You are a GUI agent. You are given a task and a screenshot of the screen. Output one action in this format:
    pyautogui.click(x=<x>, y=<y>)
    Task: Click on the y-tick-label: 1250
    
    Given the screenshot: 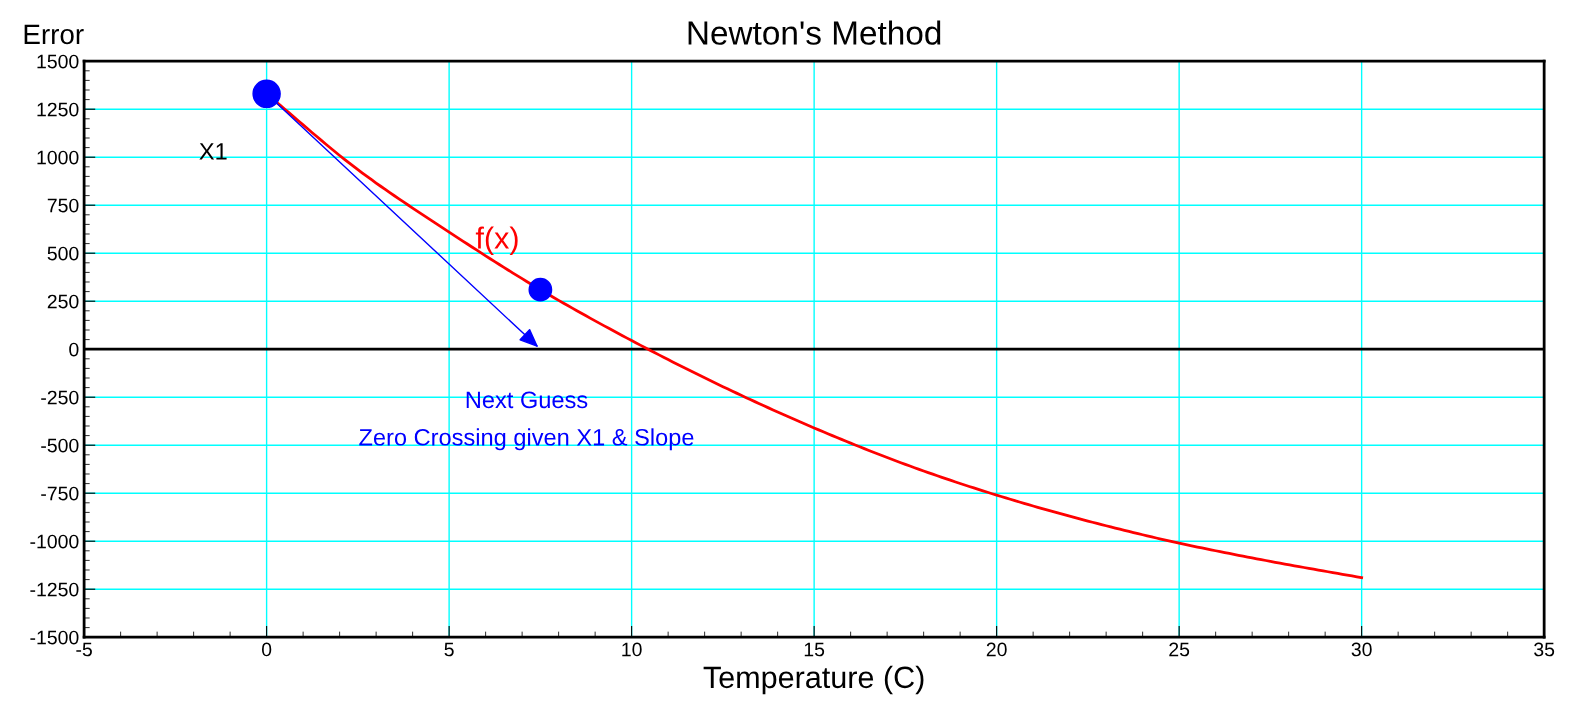 What is the action you would take?
    pyautogui.click(x=58, y=109)
    